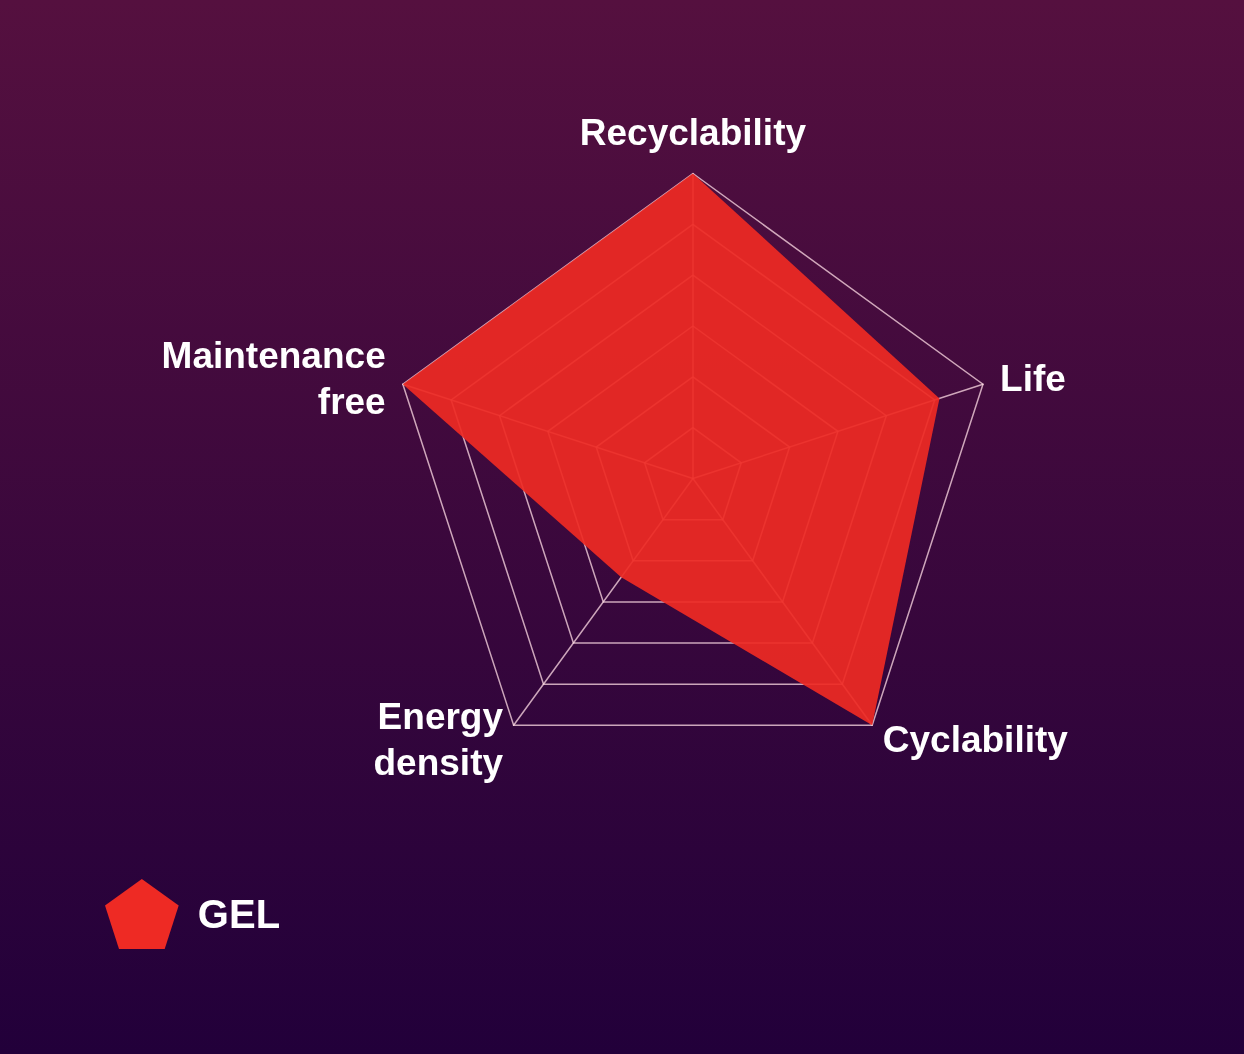  I want to click on spoke-label: Recyclability, so click(693, 133).